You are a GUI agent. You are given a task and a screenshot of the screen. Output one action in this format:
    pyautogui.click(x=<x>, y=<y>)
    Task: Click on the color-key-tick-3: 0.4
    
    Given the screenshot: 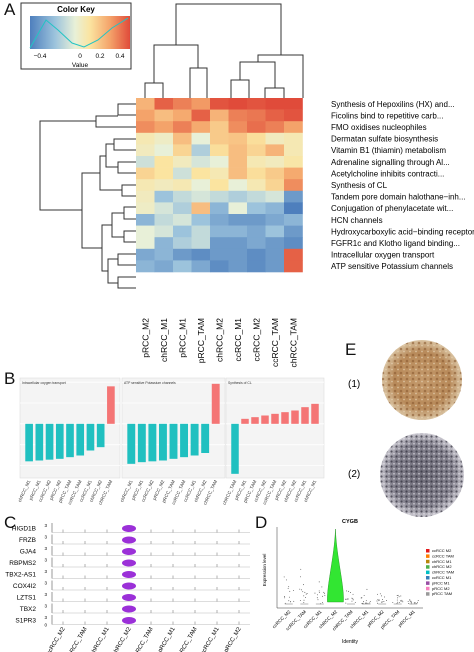 What is the action you would take?
    pyautogui.click(x=119, y=56)
    